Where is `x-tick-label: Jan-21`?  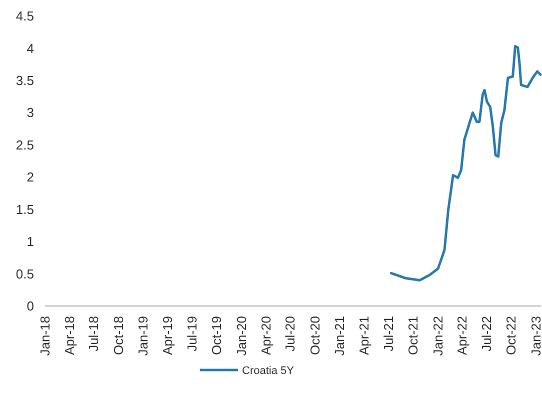
x-tick-label: Jan-21 is located at coordinates (340, 336).